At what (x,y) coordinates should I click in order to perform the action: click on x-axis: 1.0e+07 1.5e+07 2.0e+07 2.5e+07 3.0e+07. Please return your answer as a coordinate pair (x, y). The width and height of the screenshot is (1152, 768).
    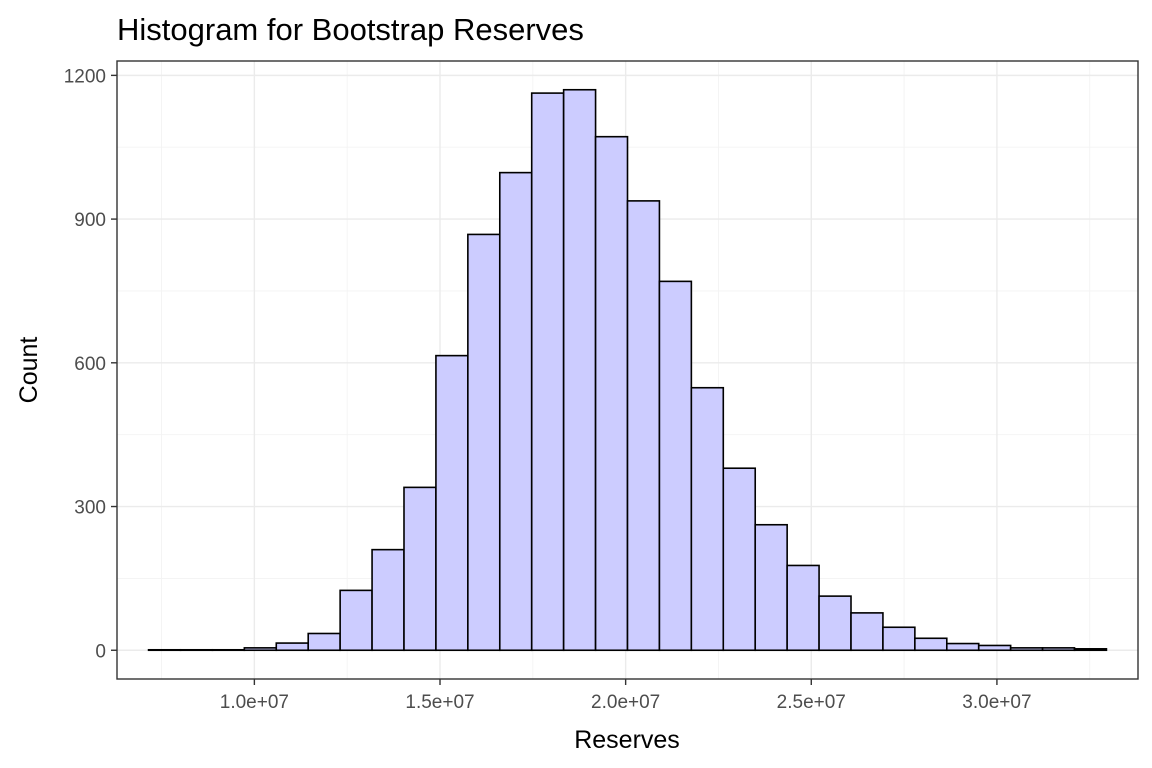
    Looking at the image, I should click on (626, 696).